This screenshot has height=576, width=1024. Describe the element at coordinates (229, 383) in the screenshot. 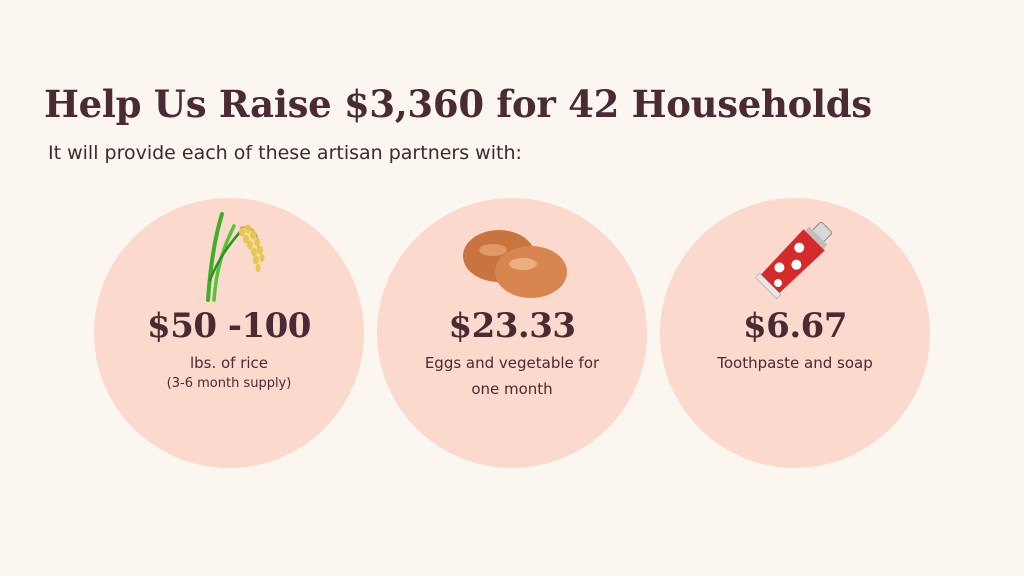

I see `rice-note: (3-6 month supply)` at that location.